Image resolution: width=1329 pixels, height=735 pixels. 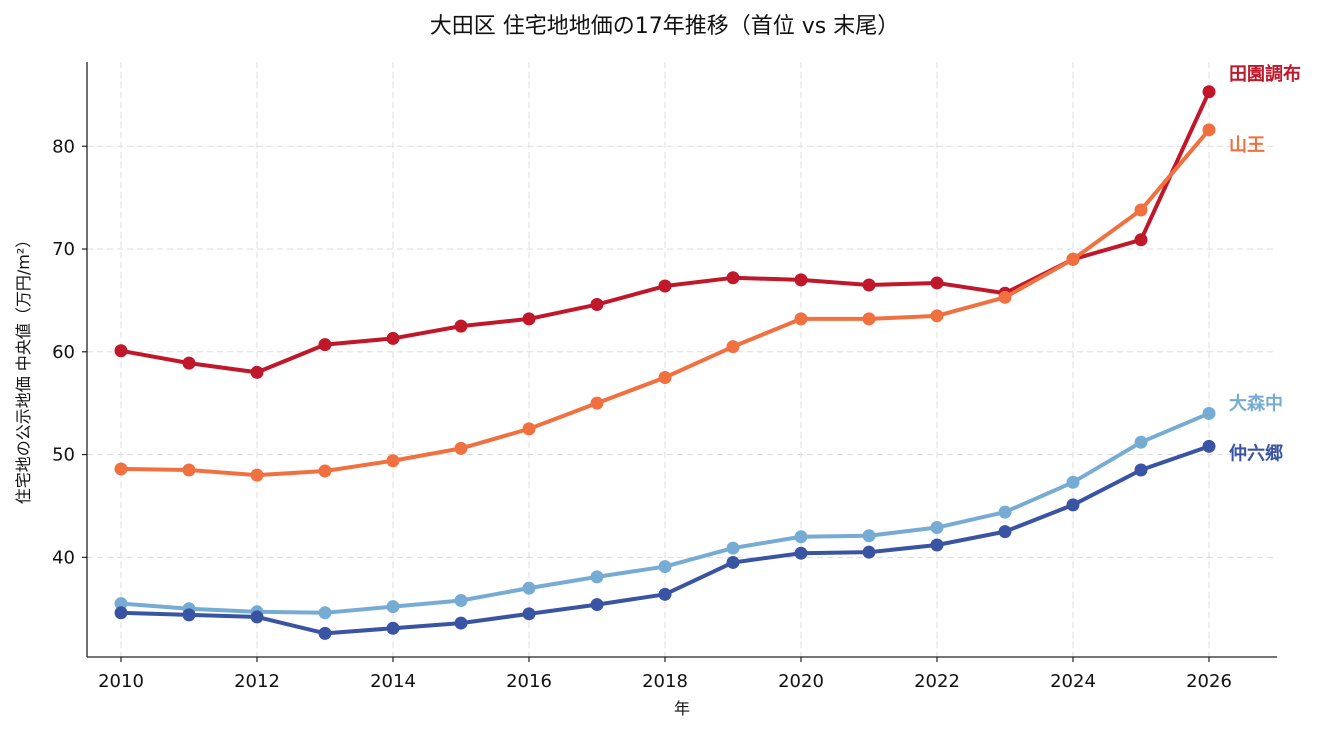 I want to click on series-label: 大森中, so click(x=1256, y=403).